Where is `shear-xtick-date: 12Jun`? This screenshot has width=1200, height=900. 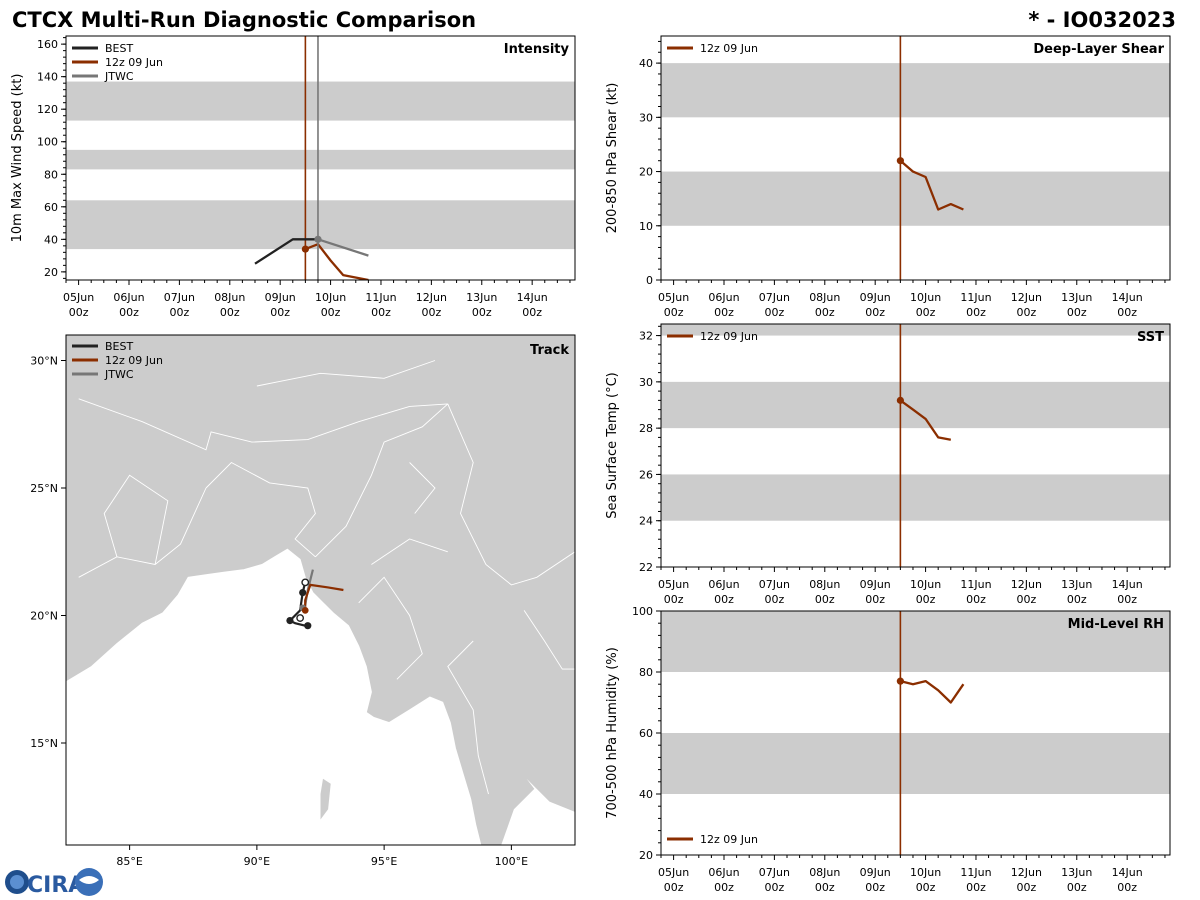
shear-xtick-date: 12Jun is located at coordinates (1026, 297).